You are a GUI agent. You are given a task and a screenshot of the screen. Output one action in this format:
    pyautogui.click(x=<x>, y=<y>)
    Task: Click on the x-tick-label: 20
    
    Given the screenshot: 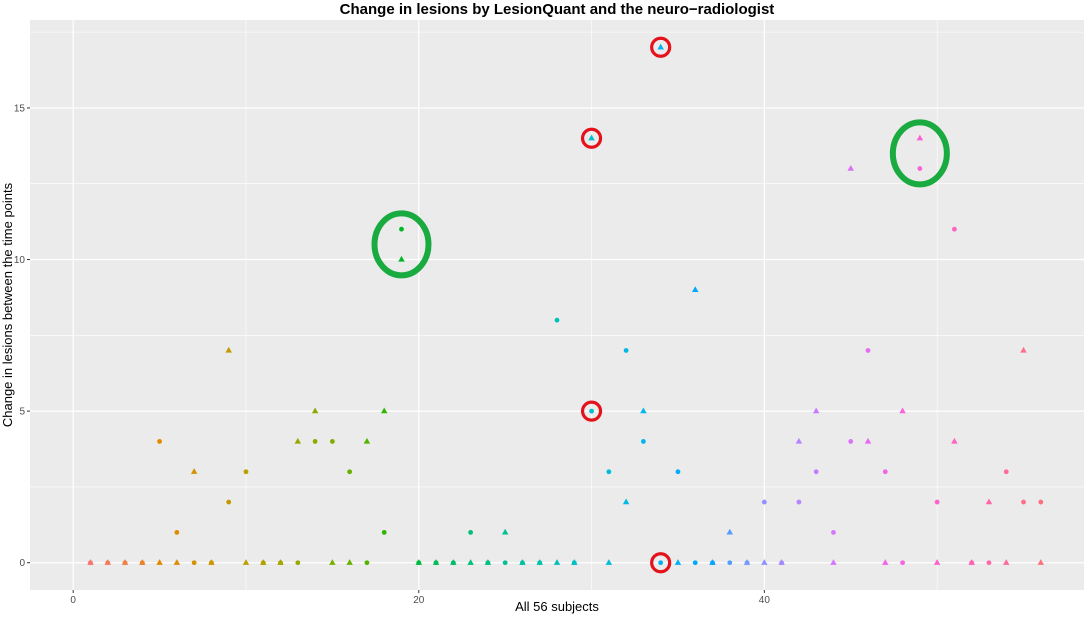 What is the action you would take?
    pyautogui.click(x=419, y=600)
    